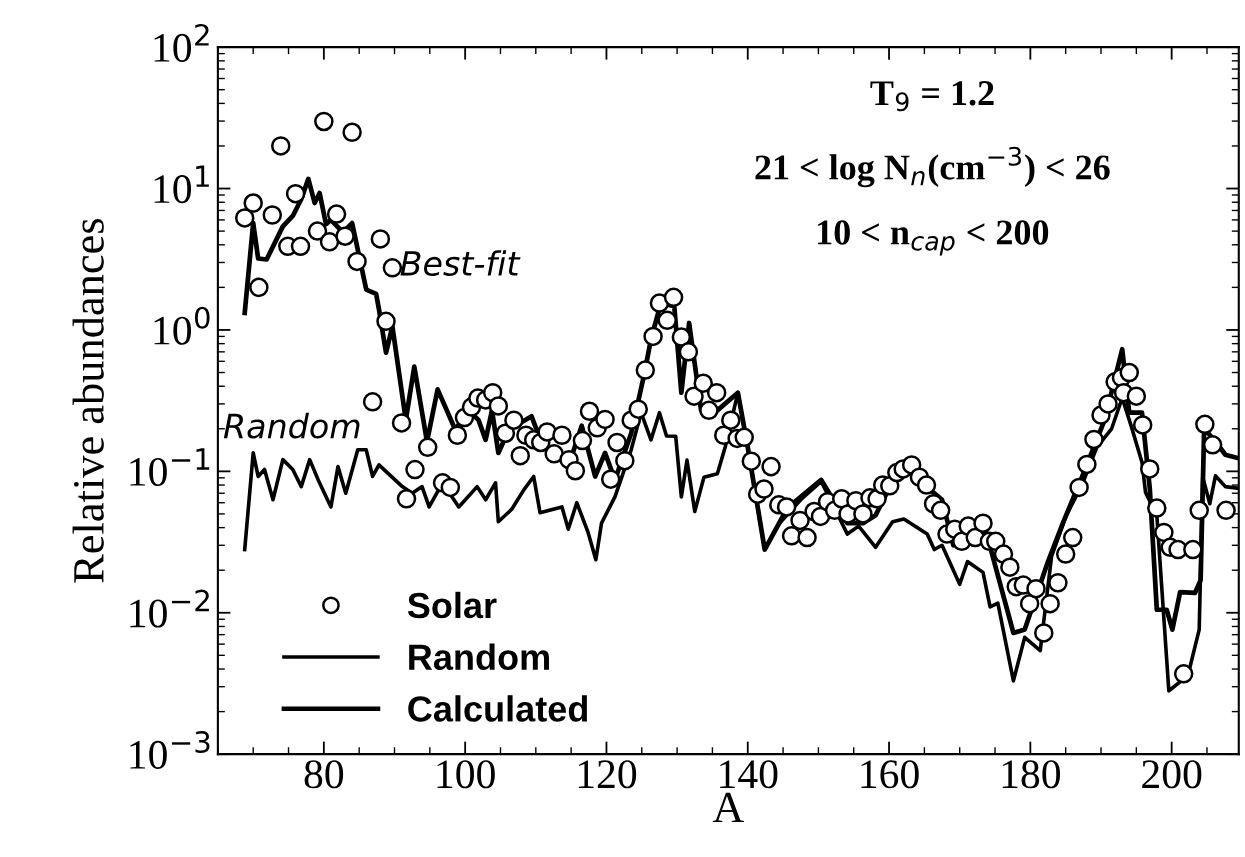  I want to click on x-tick-label: 140, so click(749, 774).